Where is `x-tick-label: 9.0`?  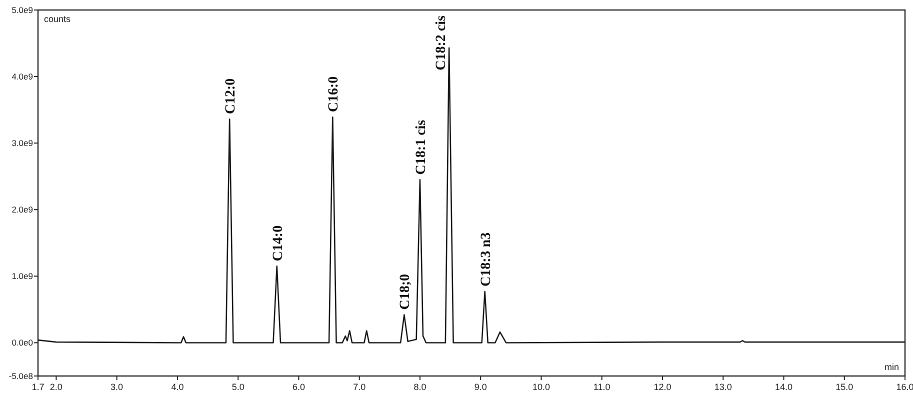
x-tick-label: 9.0 is located at coordinates (480, 387).